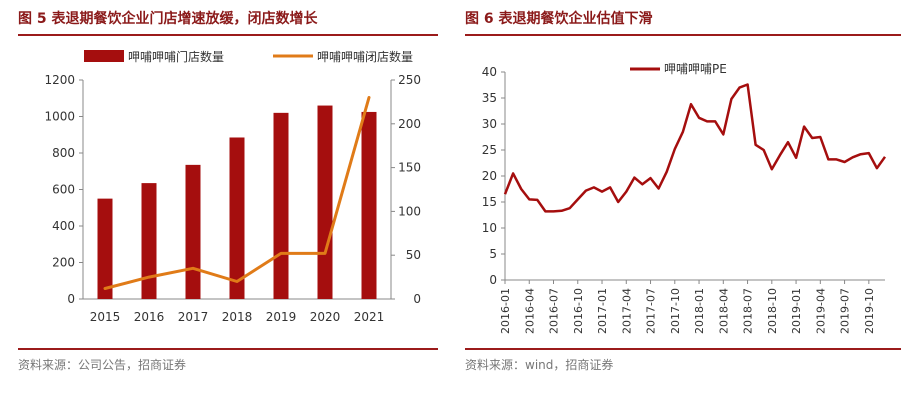 This screenshot has height=400, width=919. I want to click on pe-x-tick-label: 2017-10, so click(675, 311).